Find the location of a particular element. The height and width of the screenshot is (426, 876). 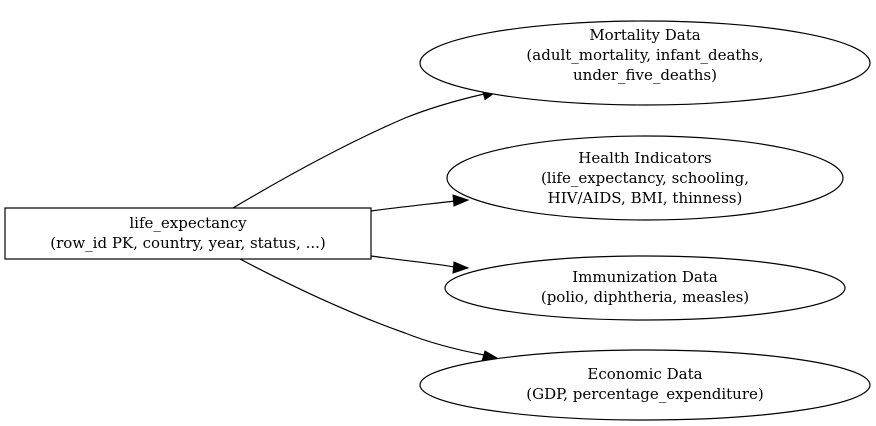

node-life-expectancy-box is located at coordinates (188, 233).